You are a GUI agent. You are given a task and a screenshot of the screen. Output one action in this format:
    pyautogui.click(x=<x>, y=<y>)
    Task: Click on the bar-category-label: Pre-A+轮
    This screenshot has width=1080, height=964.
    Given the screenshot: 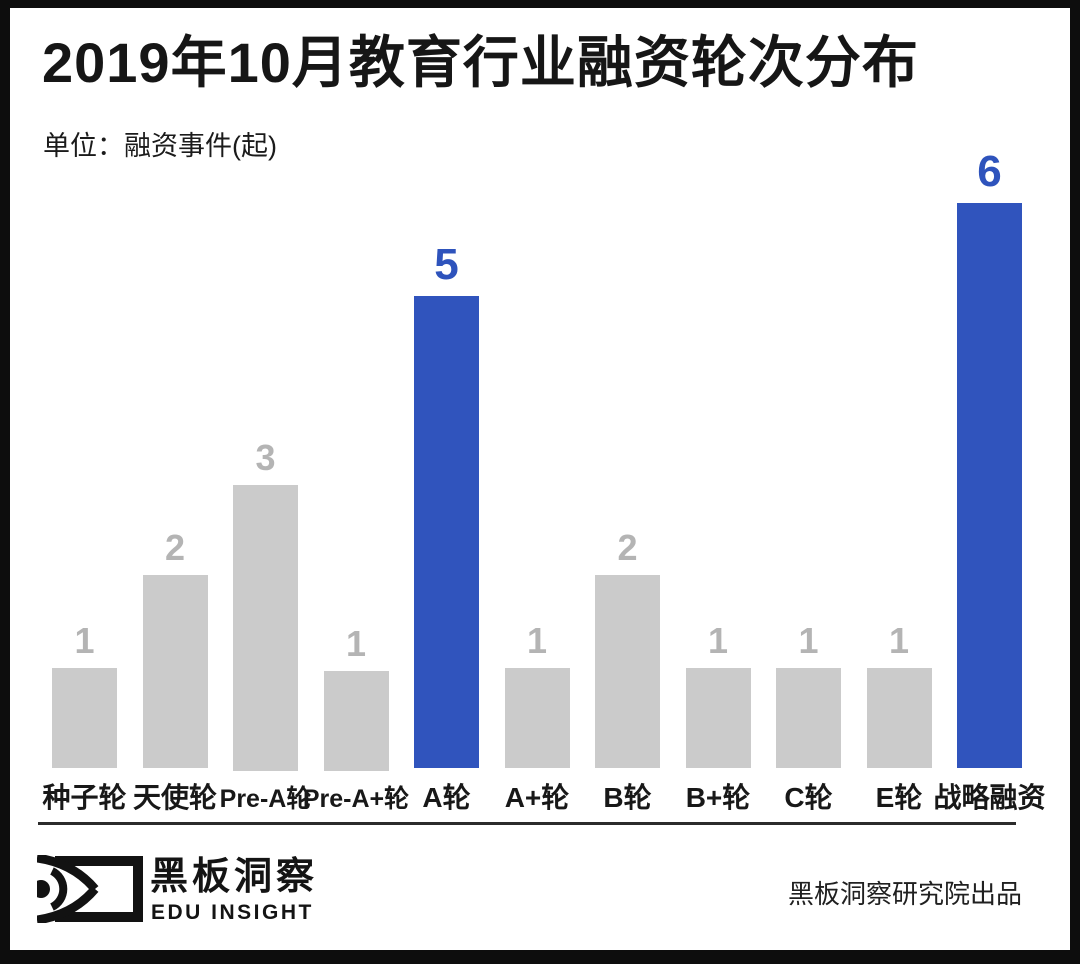 What is the action you would take?
    pyautogui.click(x=356, y=799)
    